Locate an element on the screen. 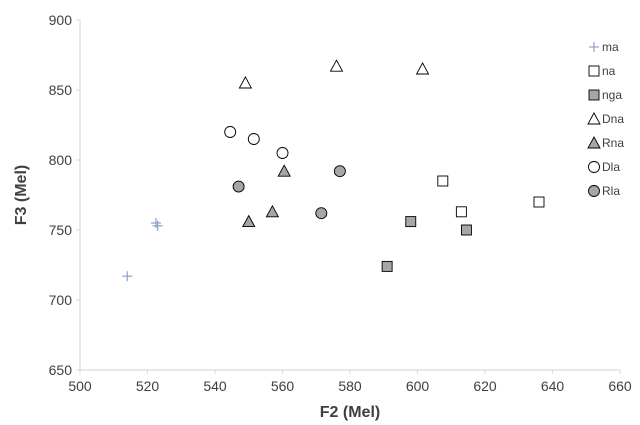 Image resolution: width=640 pixels, height=425 pixels. x-axis-title: F2 (Mel) is located at coordinates (350, 412).